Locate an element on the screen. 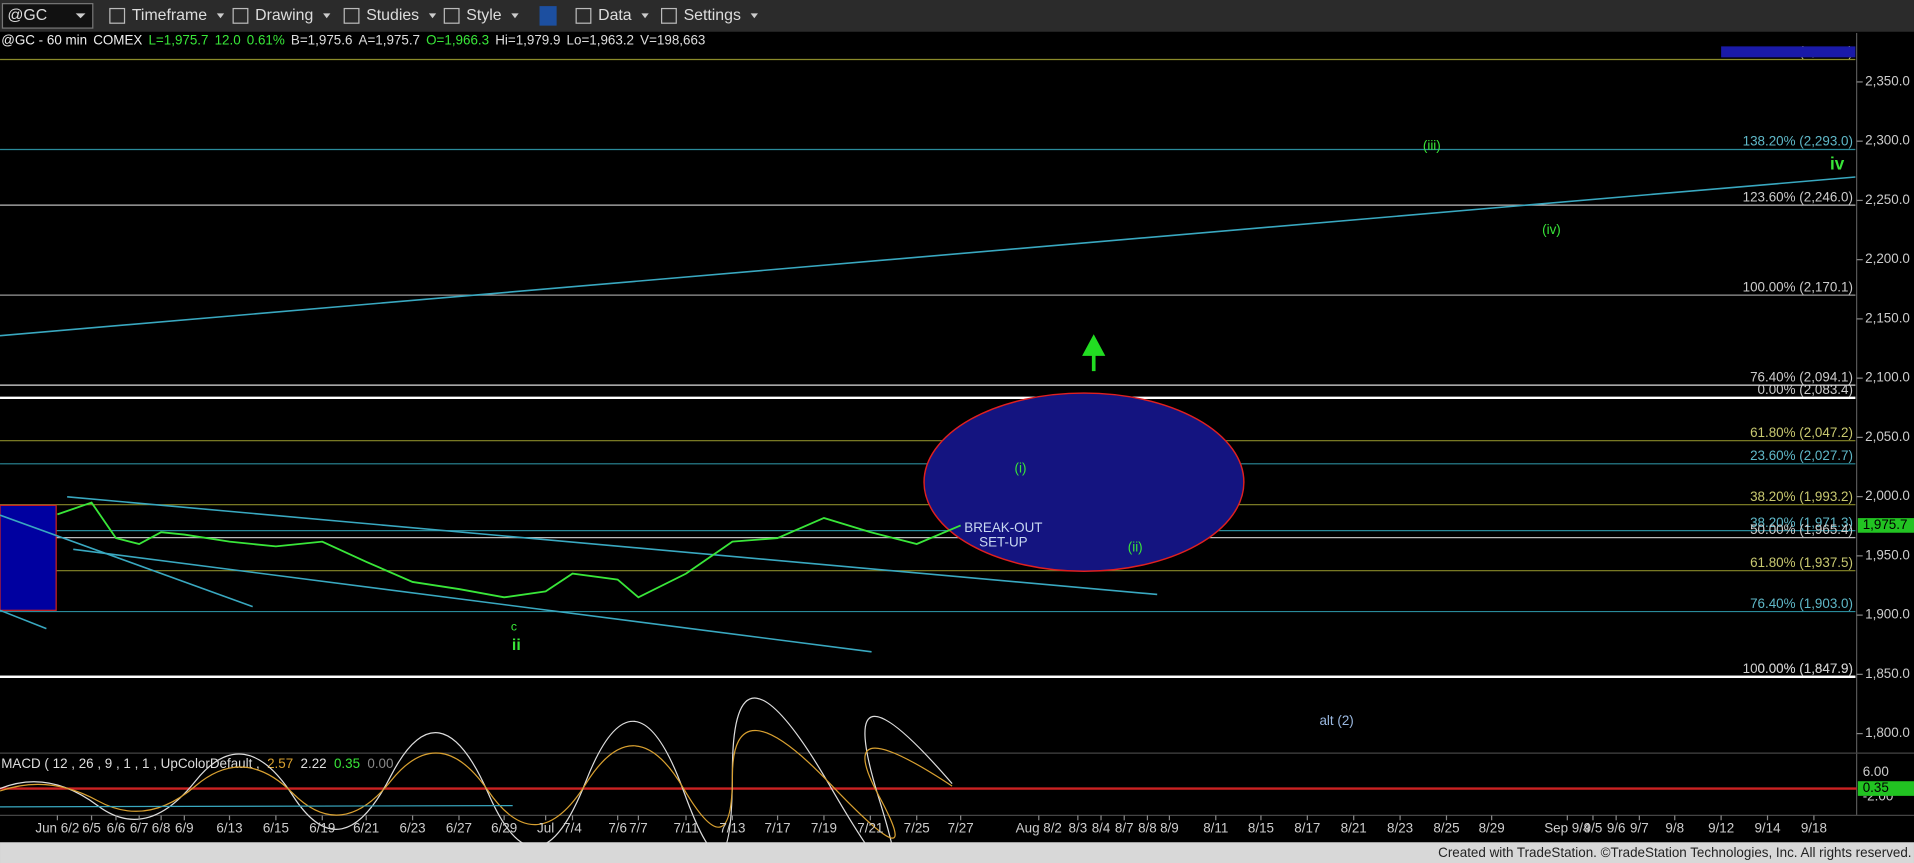  x-tick-label: 7/7 is located at coordinates (638, 827).